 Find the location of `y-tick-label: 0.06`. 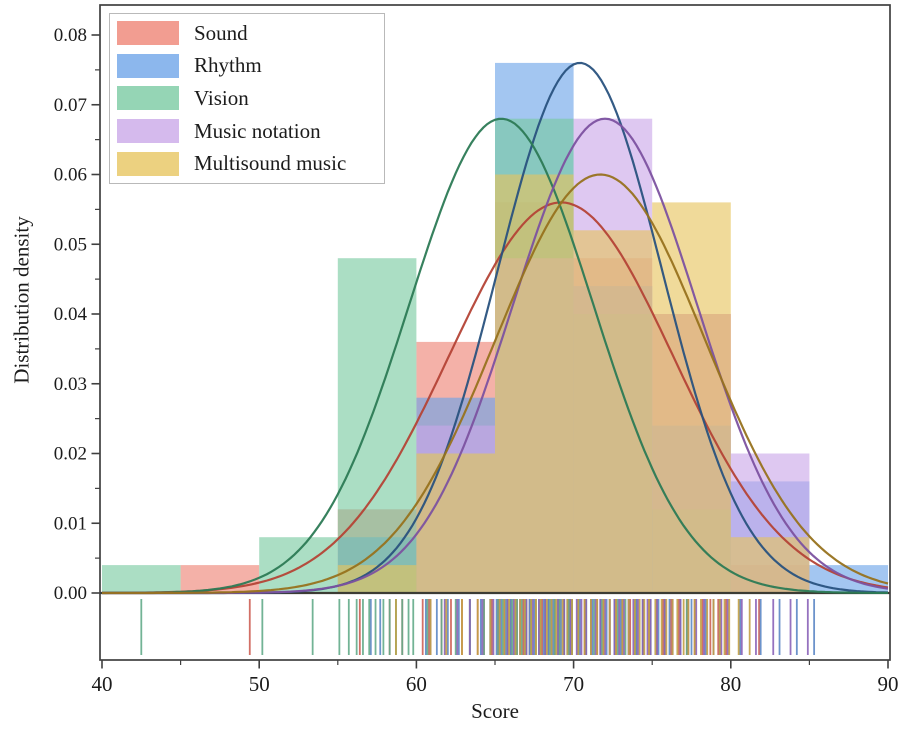

y-tick-label: 0.06 is located at coordinates (70, 175).